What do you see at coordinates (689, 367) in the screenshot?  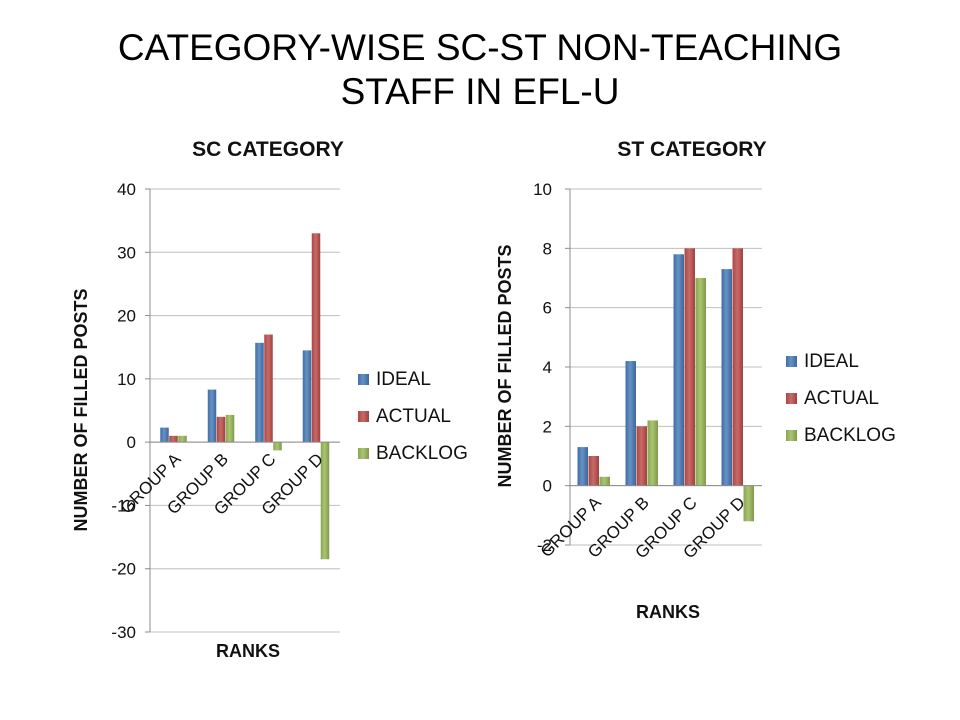 I see `st-bar-group-c-actual` at bounding box center [689, 367].